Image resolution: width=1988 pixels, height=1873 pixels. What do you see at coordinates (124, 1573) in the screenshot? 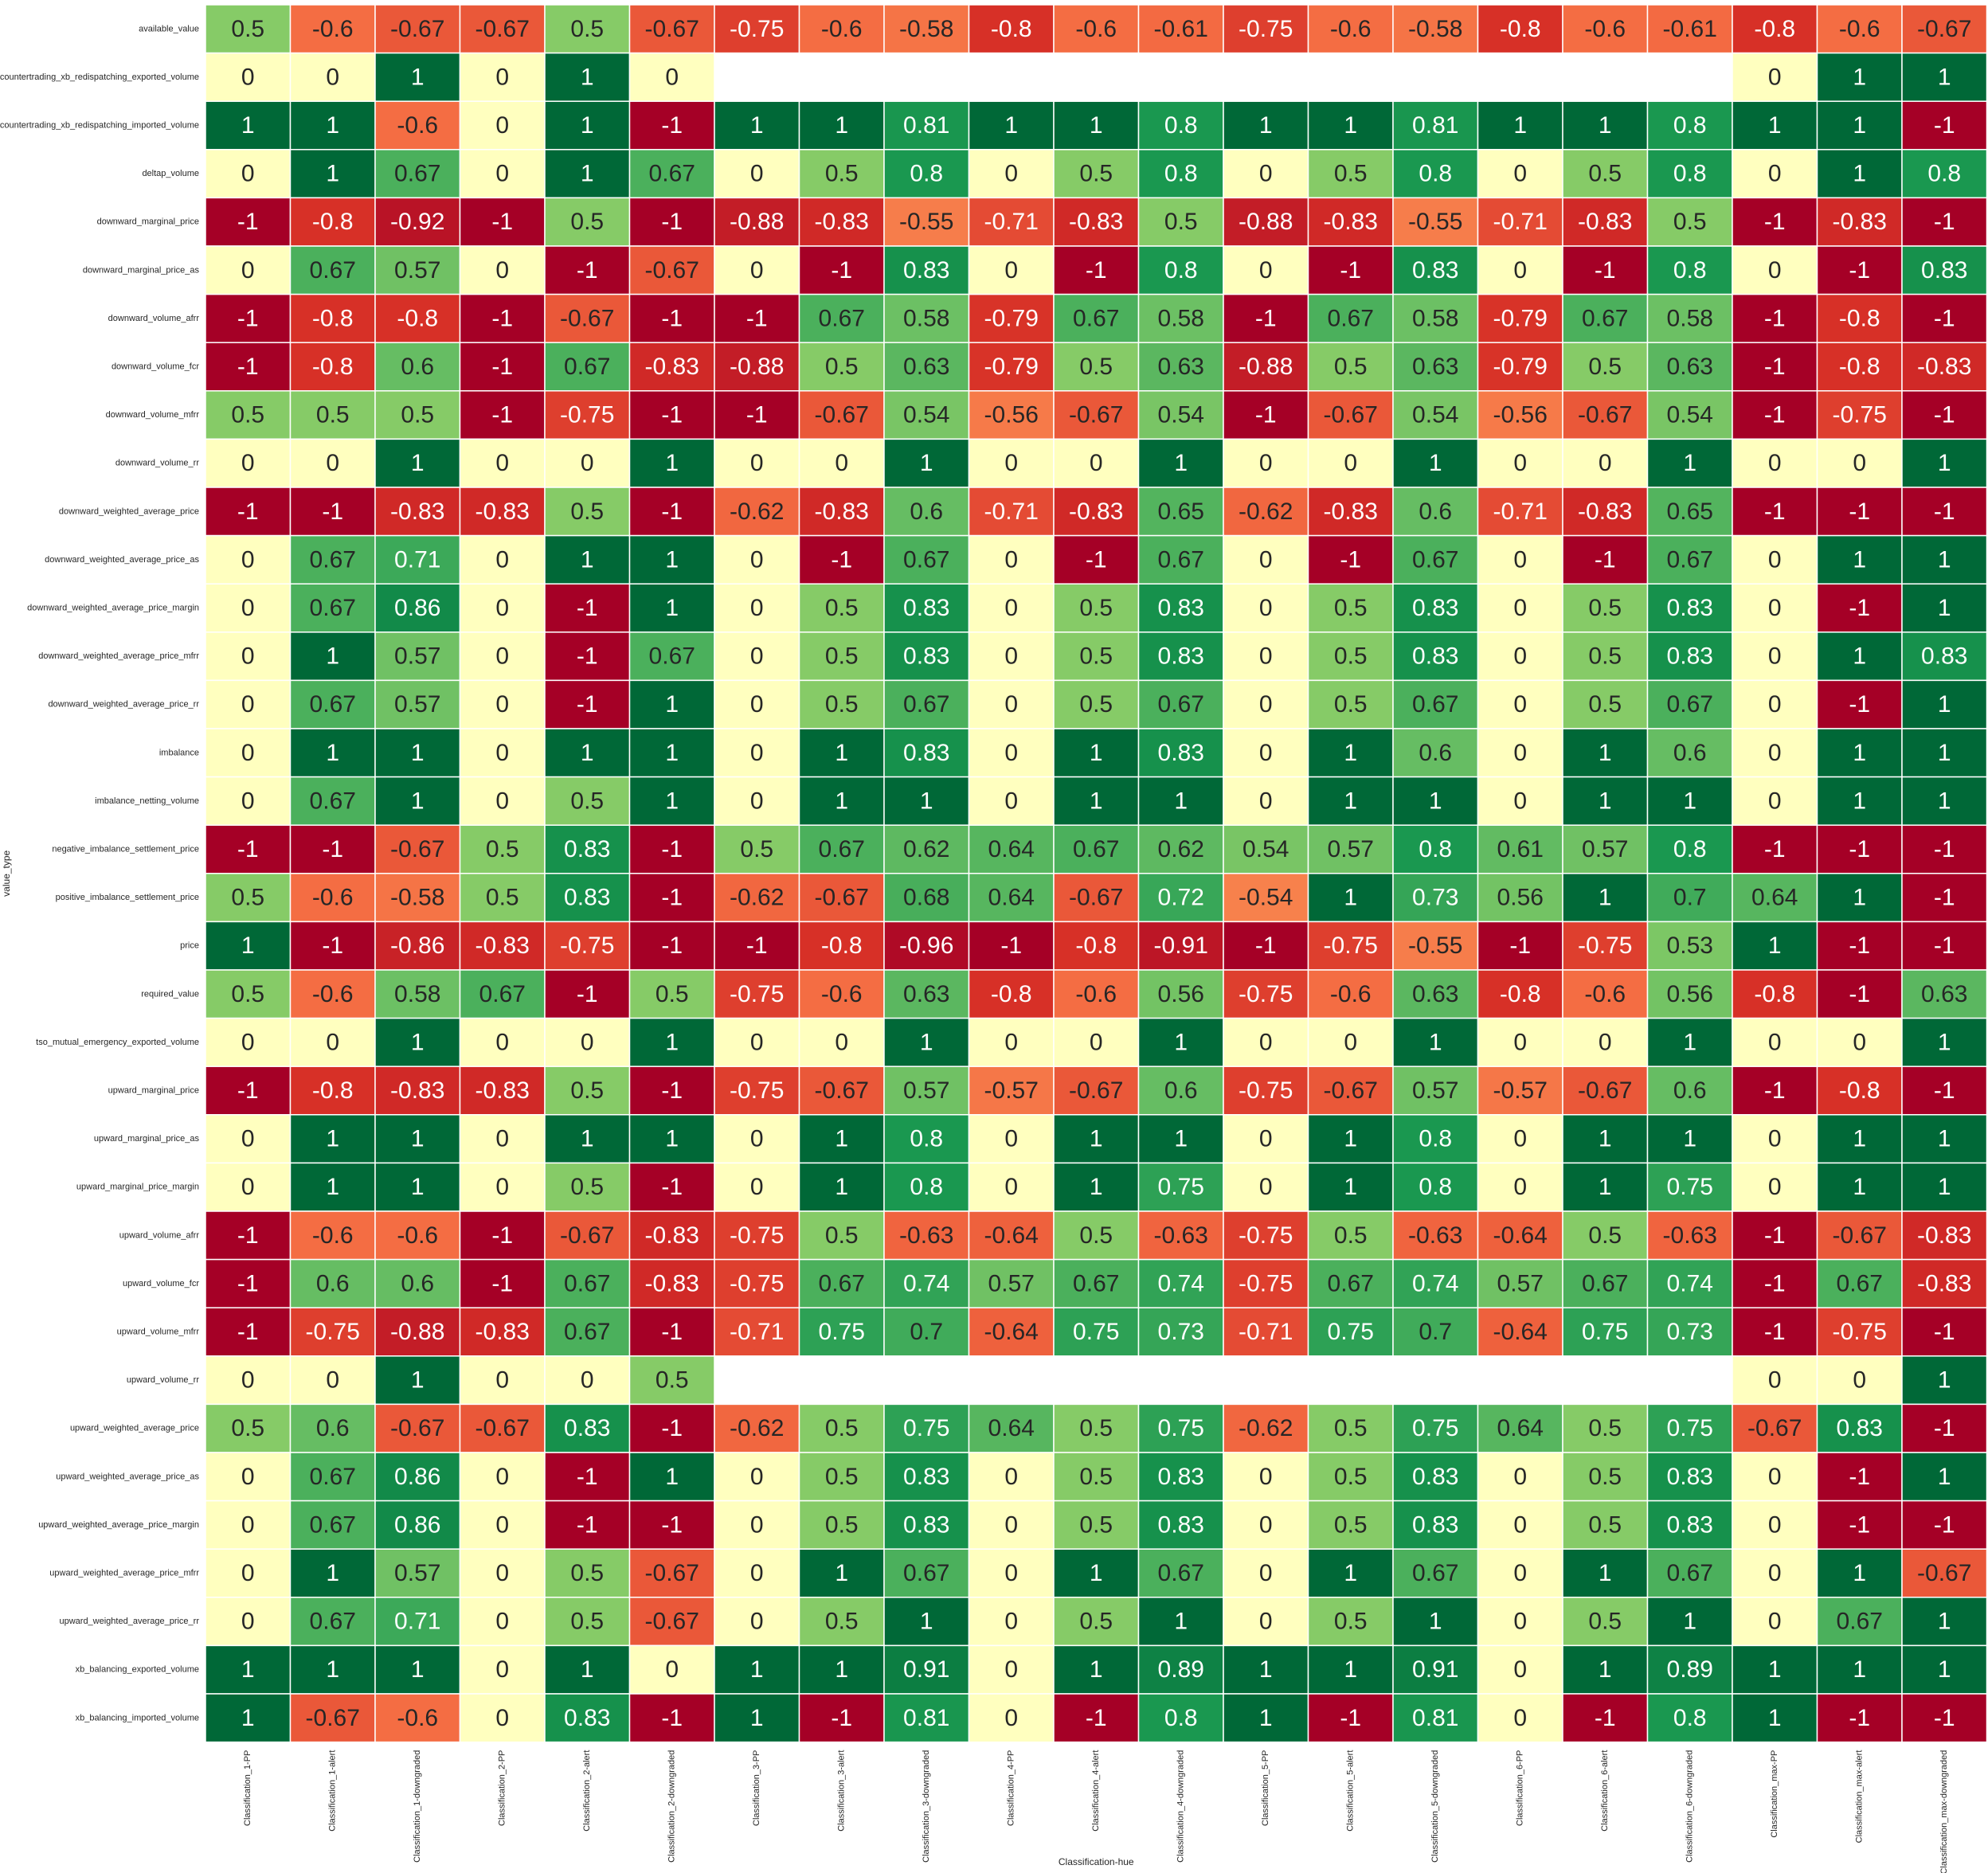
I see `row-tick-label: upward_weighted_average_price_mfrr` at bounding box center [124, 1573].